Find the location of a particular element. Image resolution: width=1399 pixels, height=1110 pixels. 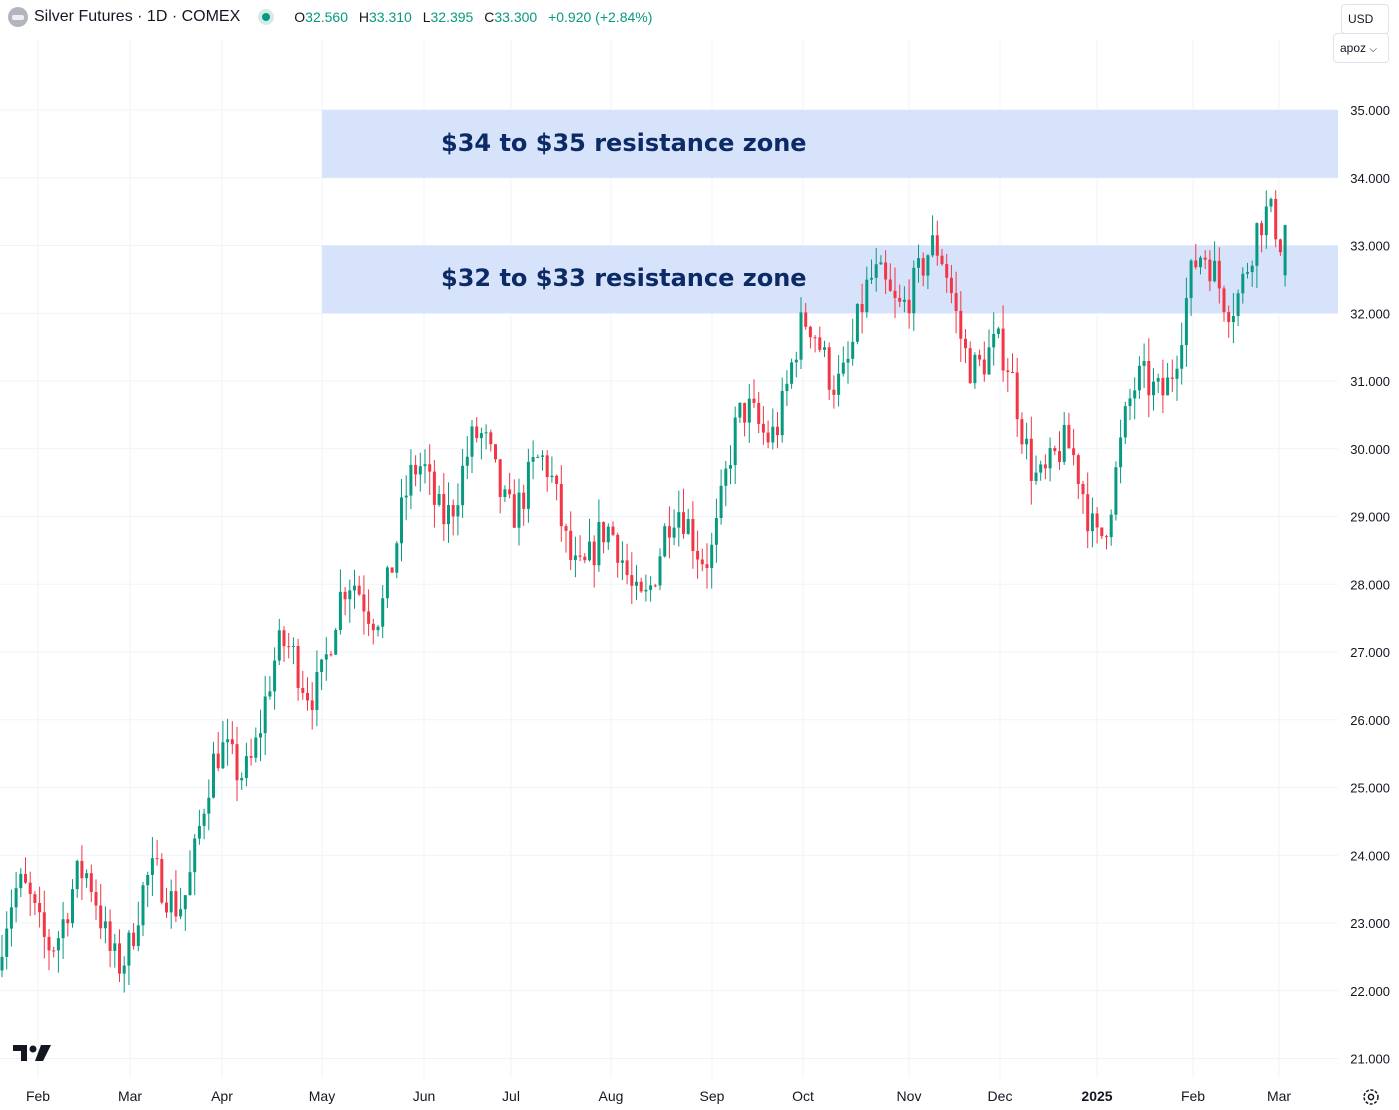

y-tick-label: 29.000 is located at coordinates (1370, 517).